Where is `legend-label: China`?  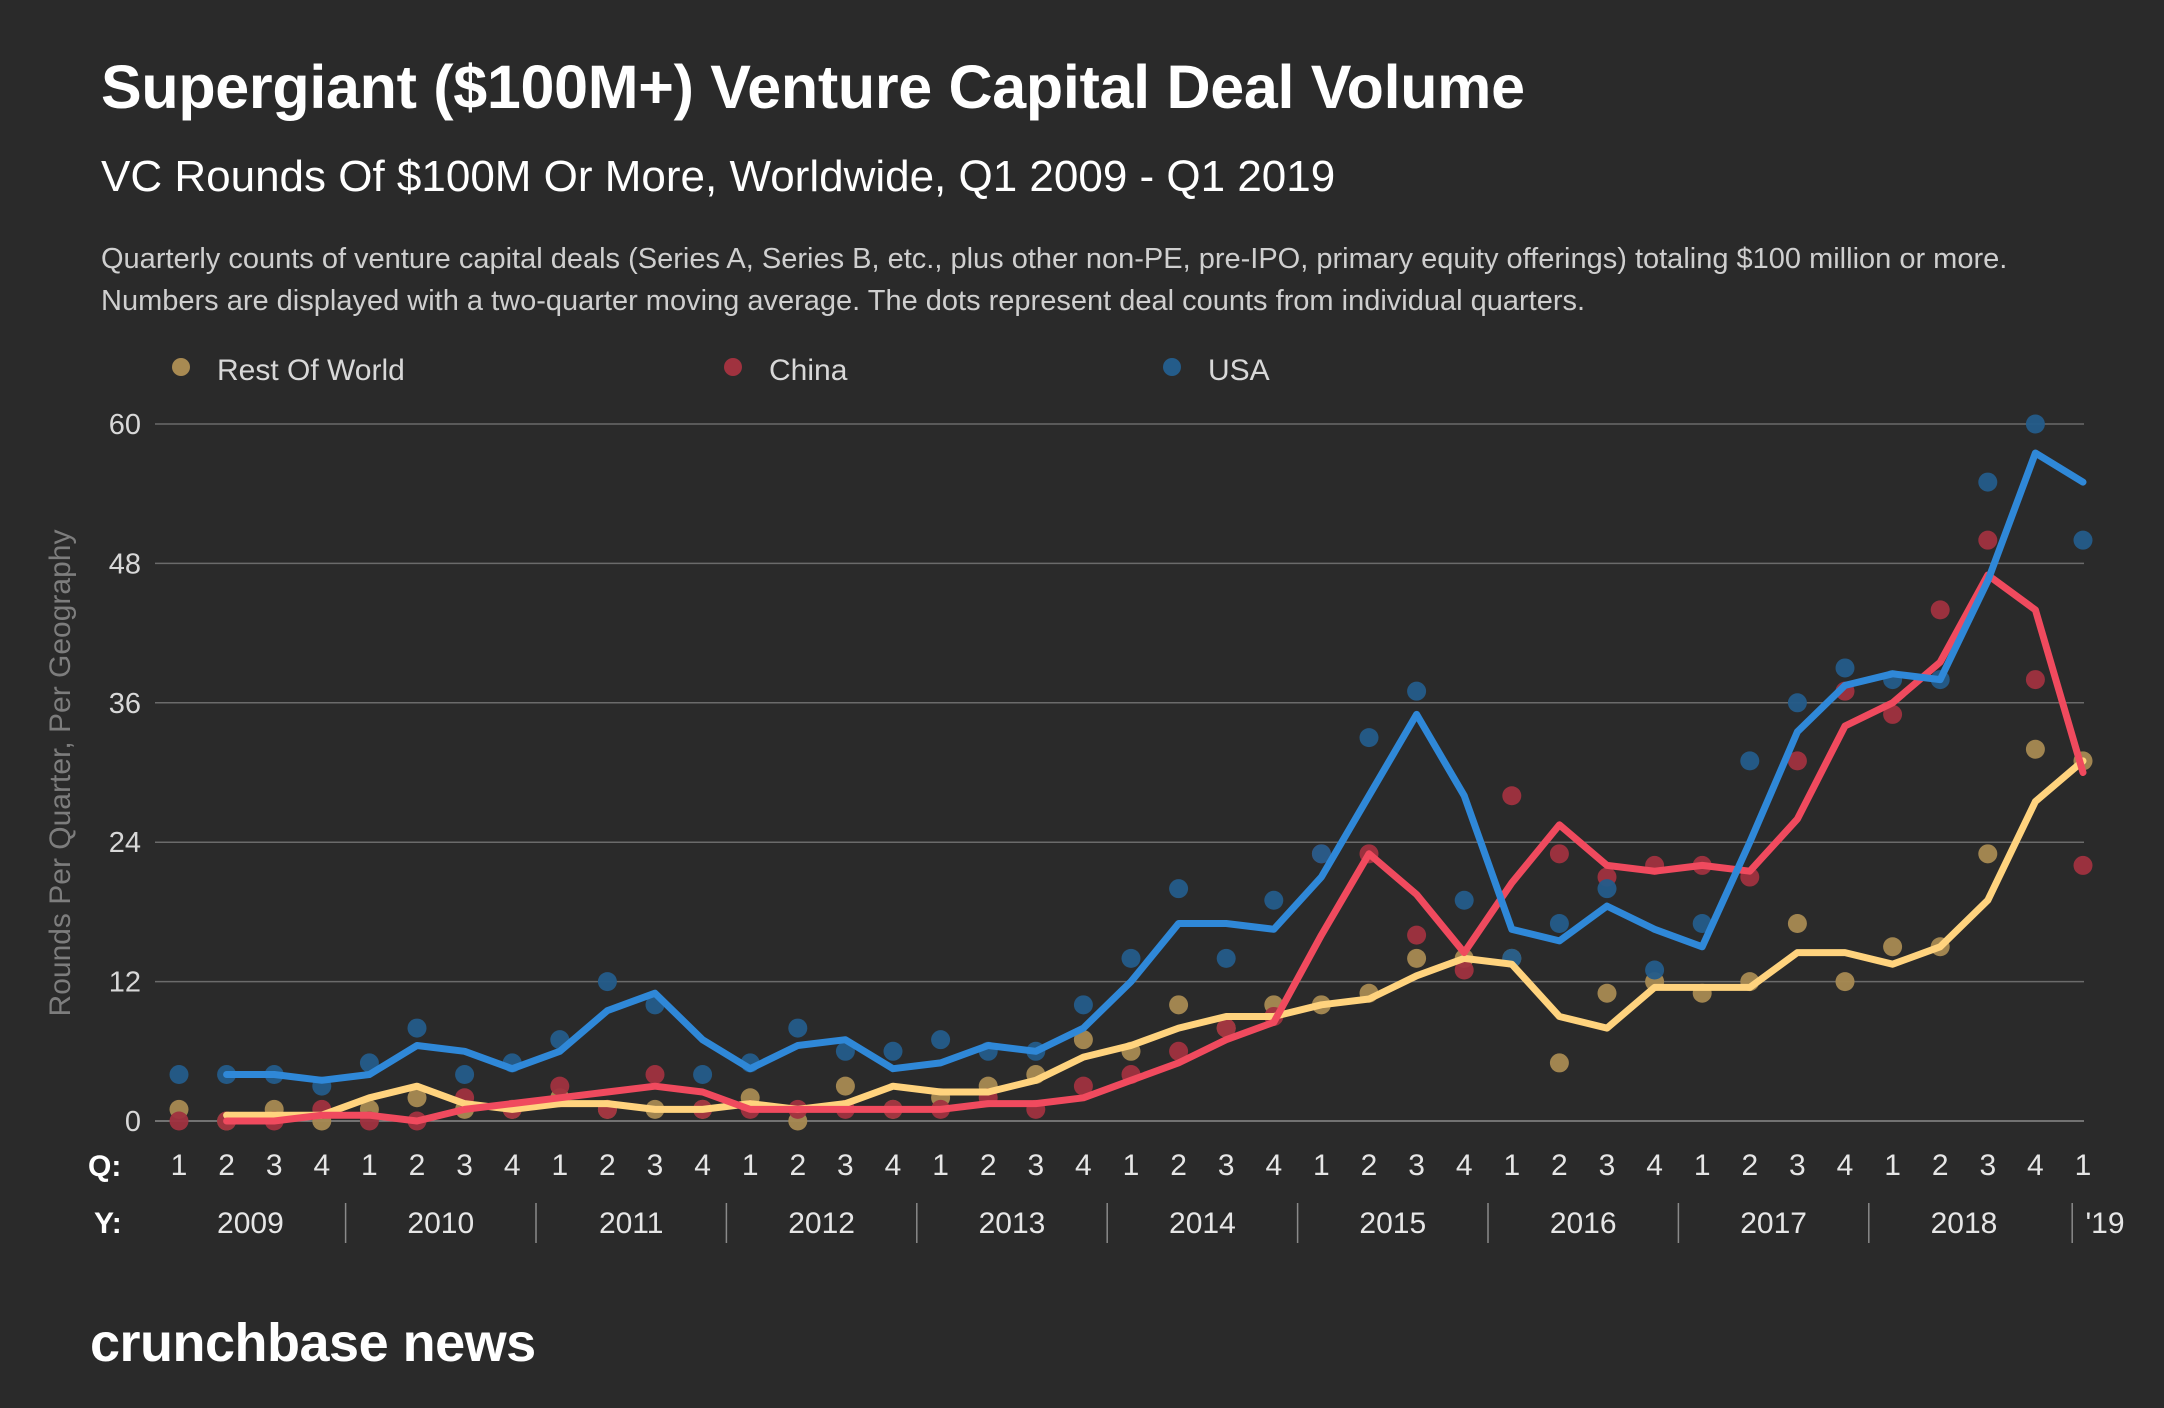
legend-label: China is located at coordinates (808, 370).